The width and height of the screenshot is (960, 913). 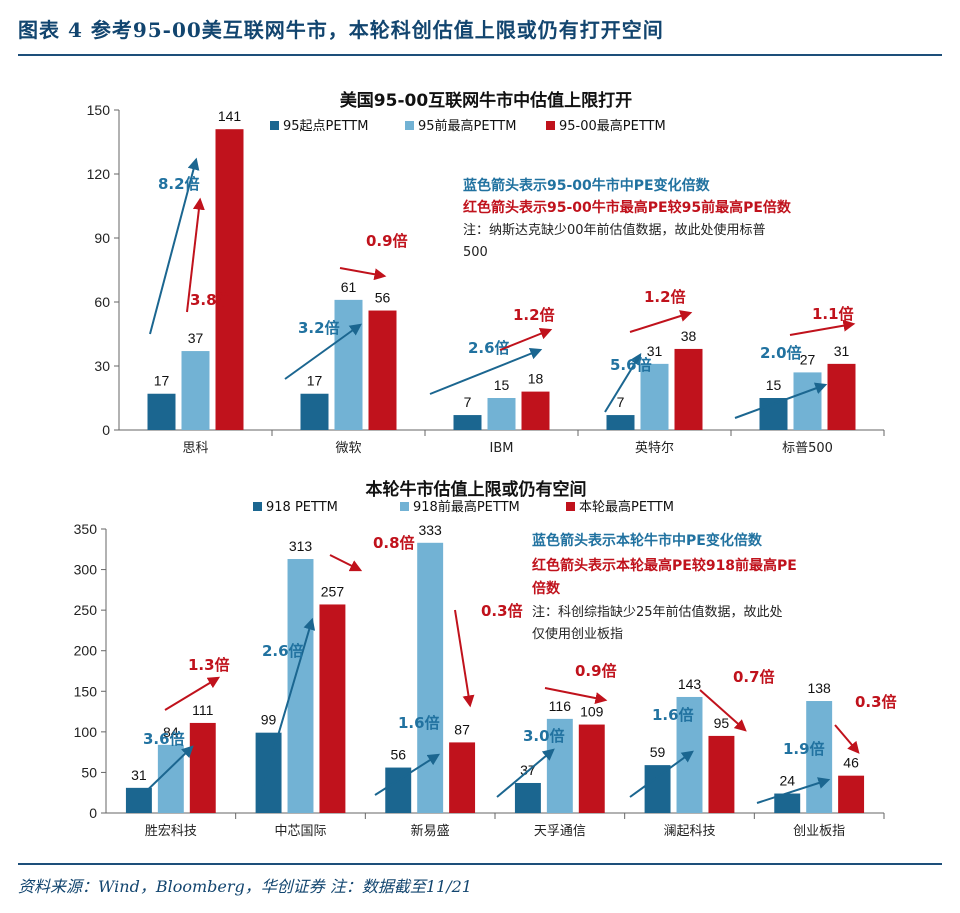 I want to click on data-label: 99, so click(x=269, y=720).